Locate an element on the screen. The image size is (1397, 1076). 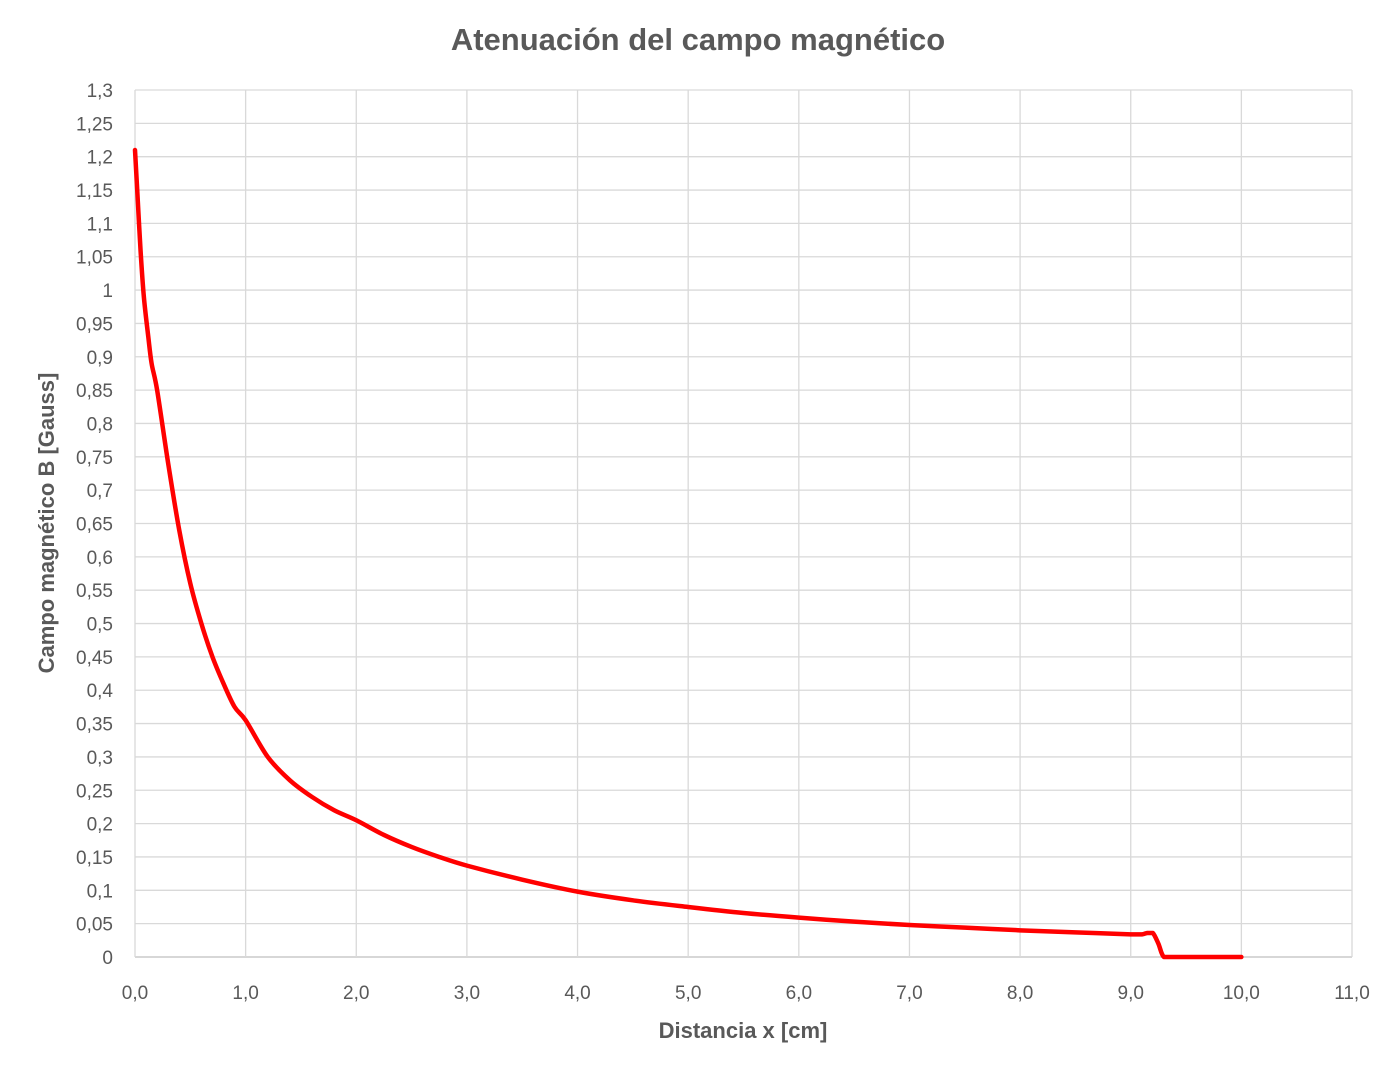
x-tick-label: 11,0 is located at coordinates (1352, 993).